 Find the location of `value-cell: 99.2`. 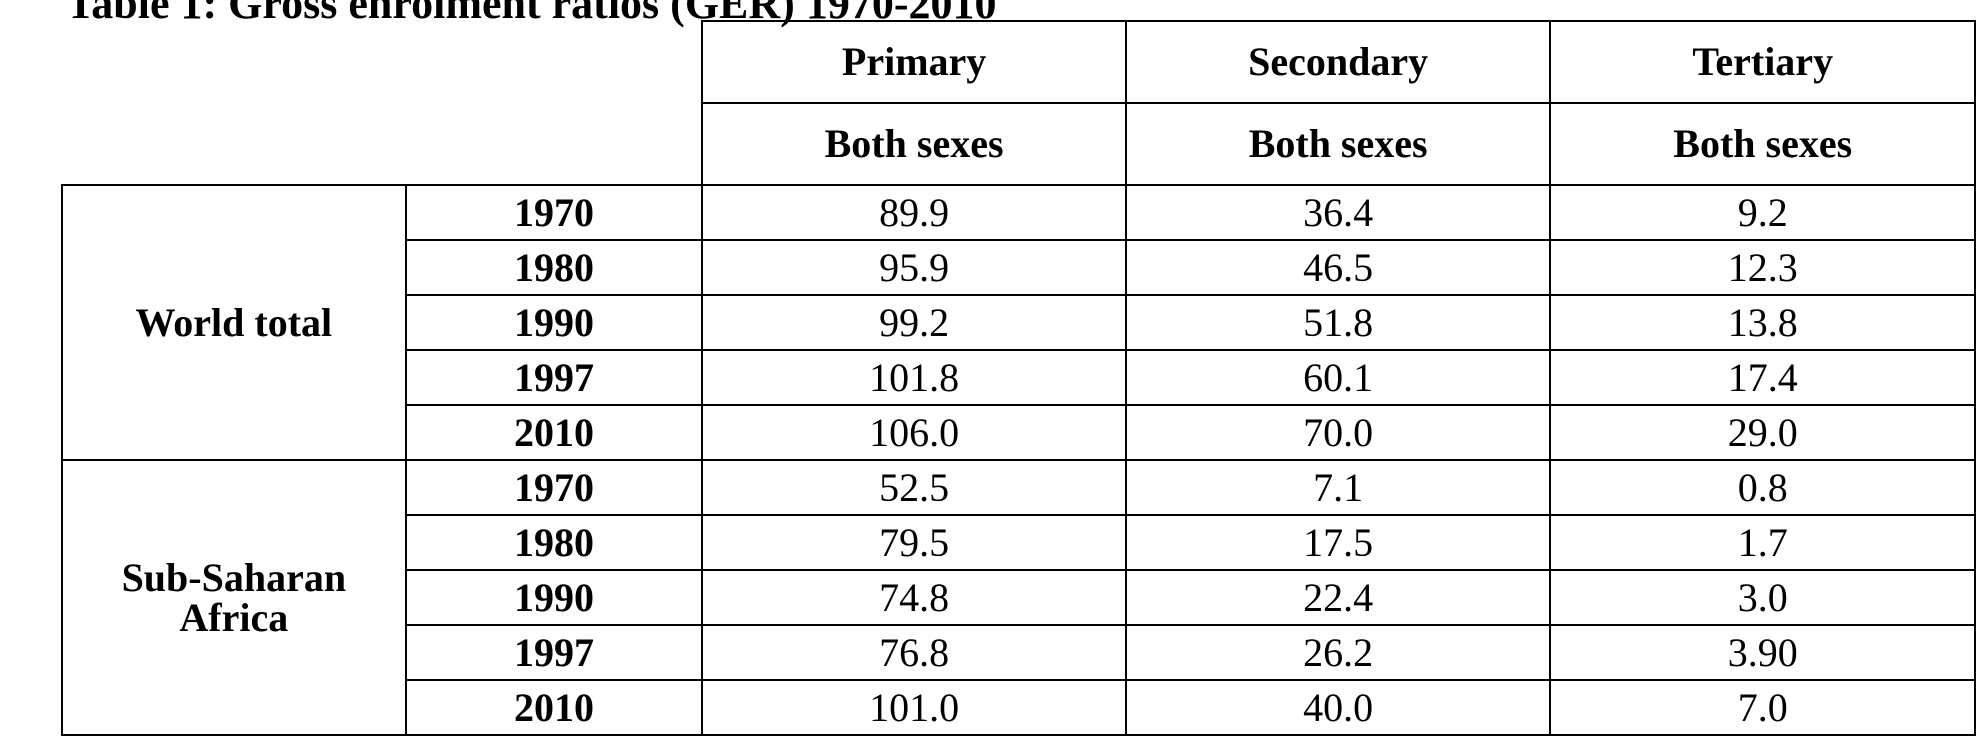

value-cell: 99.2 is located at coordinates (914, 322).